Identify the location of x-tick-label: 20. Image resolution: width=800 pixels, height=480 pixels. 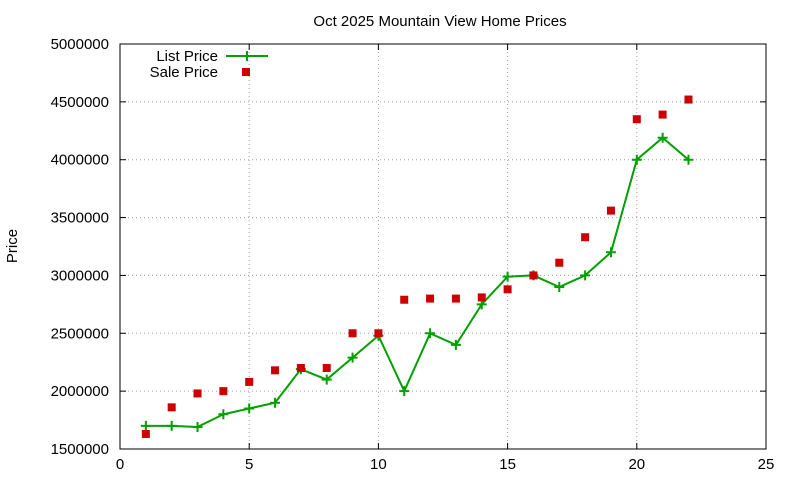
(636, 464).